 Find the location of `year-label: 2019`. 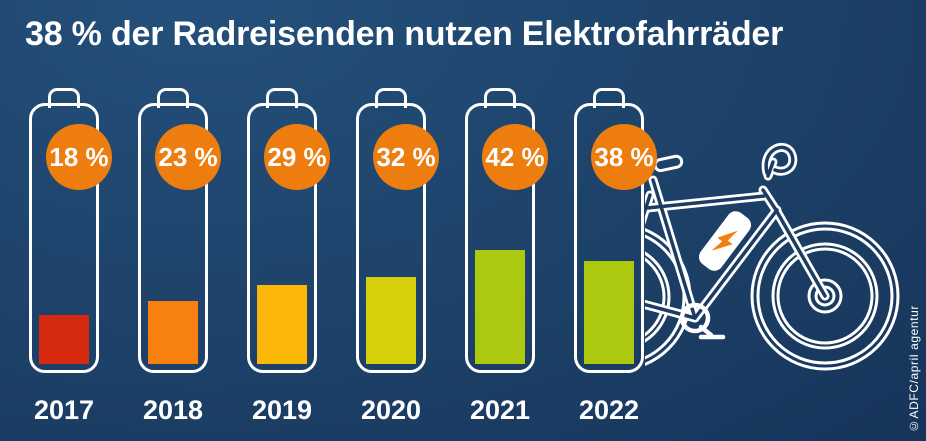

year-label: 2019 is located at coordinates (282, 410).